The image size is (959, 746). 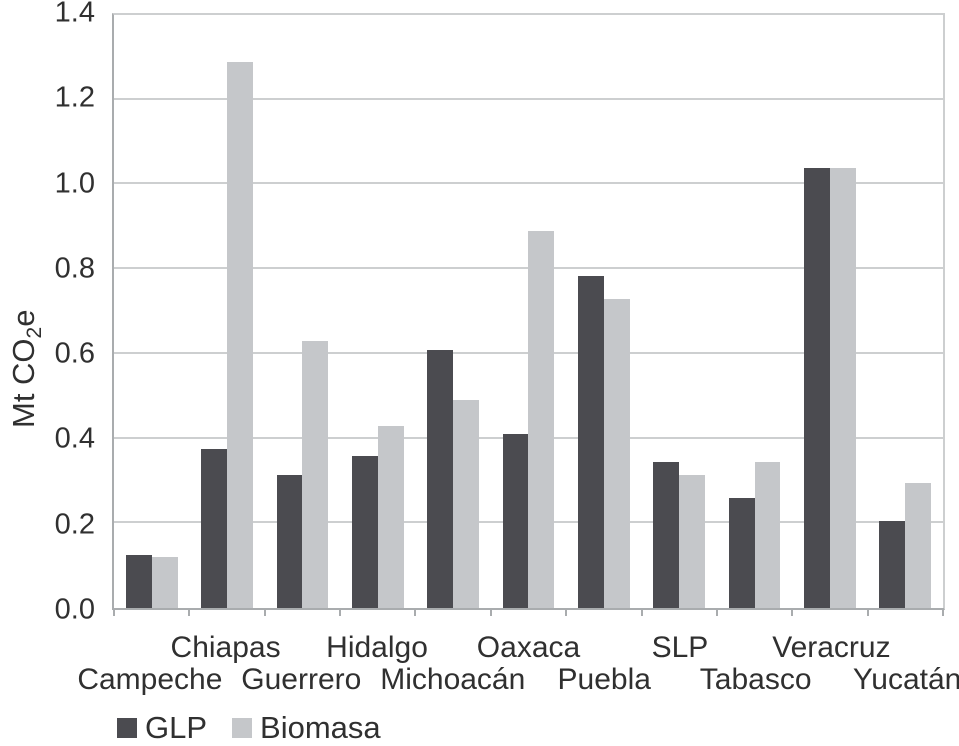 I want to click on x-label-yucatan: Yucatán, so click(x=905, y=679).